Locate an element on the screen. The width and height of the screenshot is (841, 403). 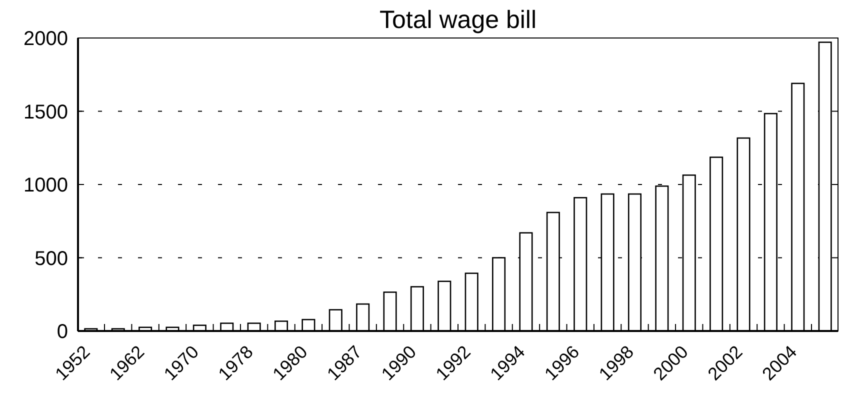
y-tick-label: 2000 is located at coordinates (46, 39).